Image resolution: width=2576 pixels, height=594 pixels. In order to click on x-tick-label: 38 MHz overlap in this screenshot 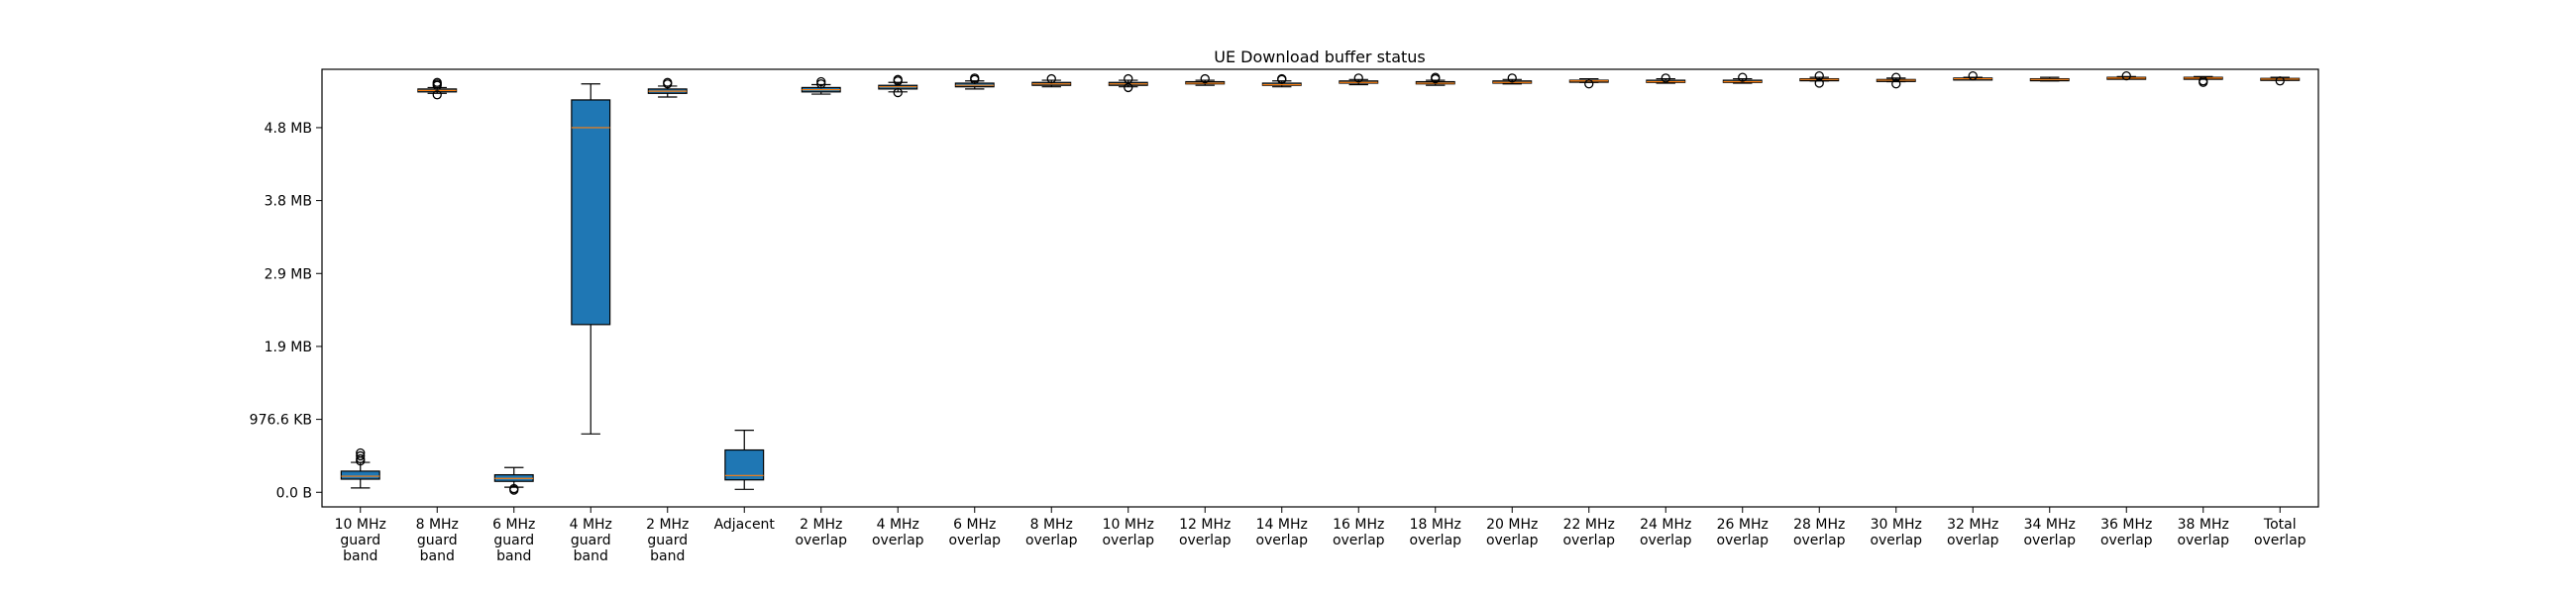, I will do `click(2203, 532)`.